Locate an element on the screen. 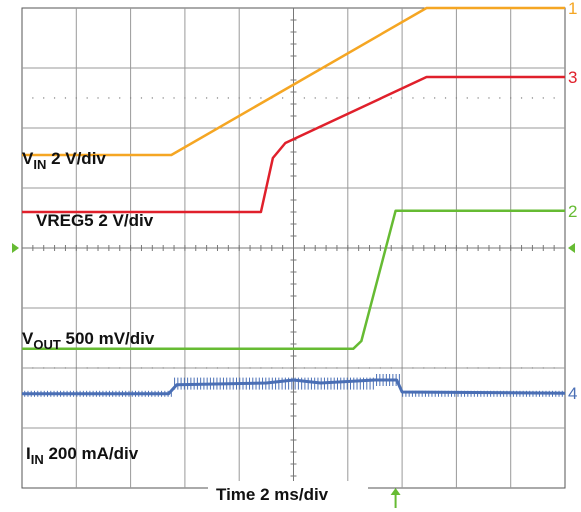  vin-label: VIN 2 V/div is located at coordinates (64, 160).